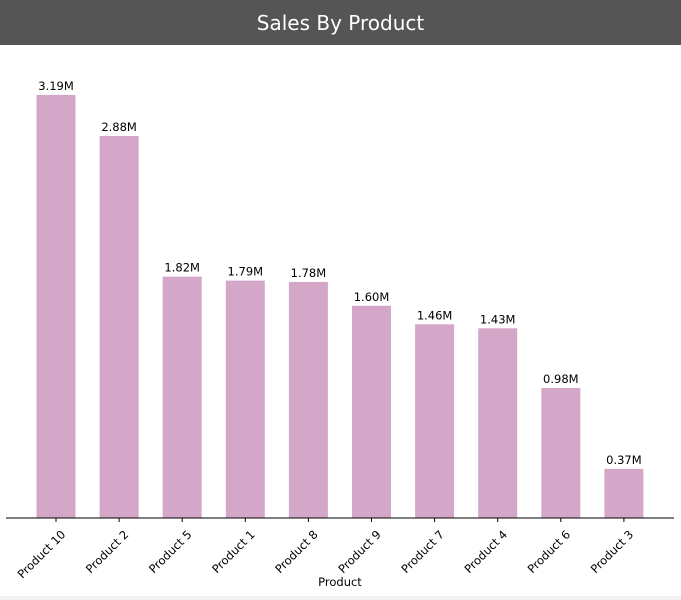 The height and width of the screenshot is (600, 681). What do you see at coordinates (486, 551) in the screenshot?
I see `x-tick-label: Product 4` at bounding box center [486, 551].